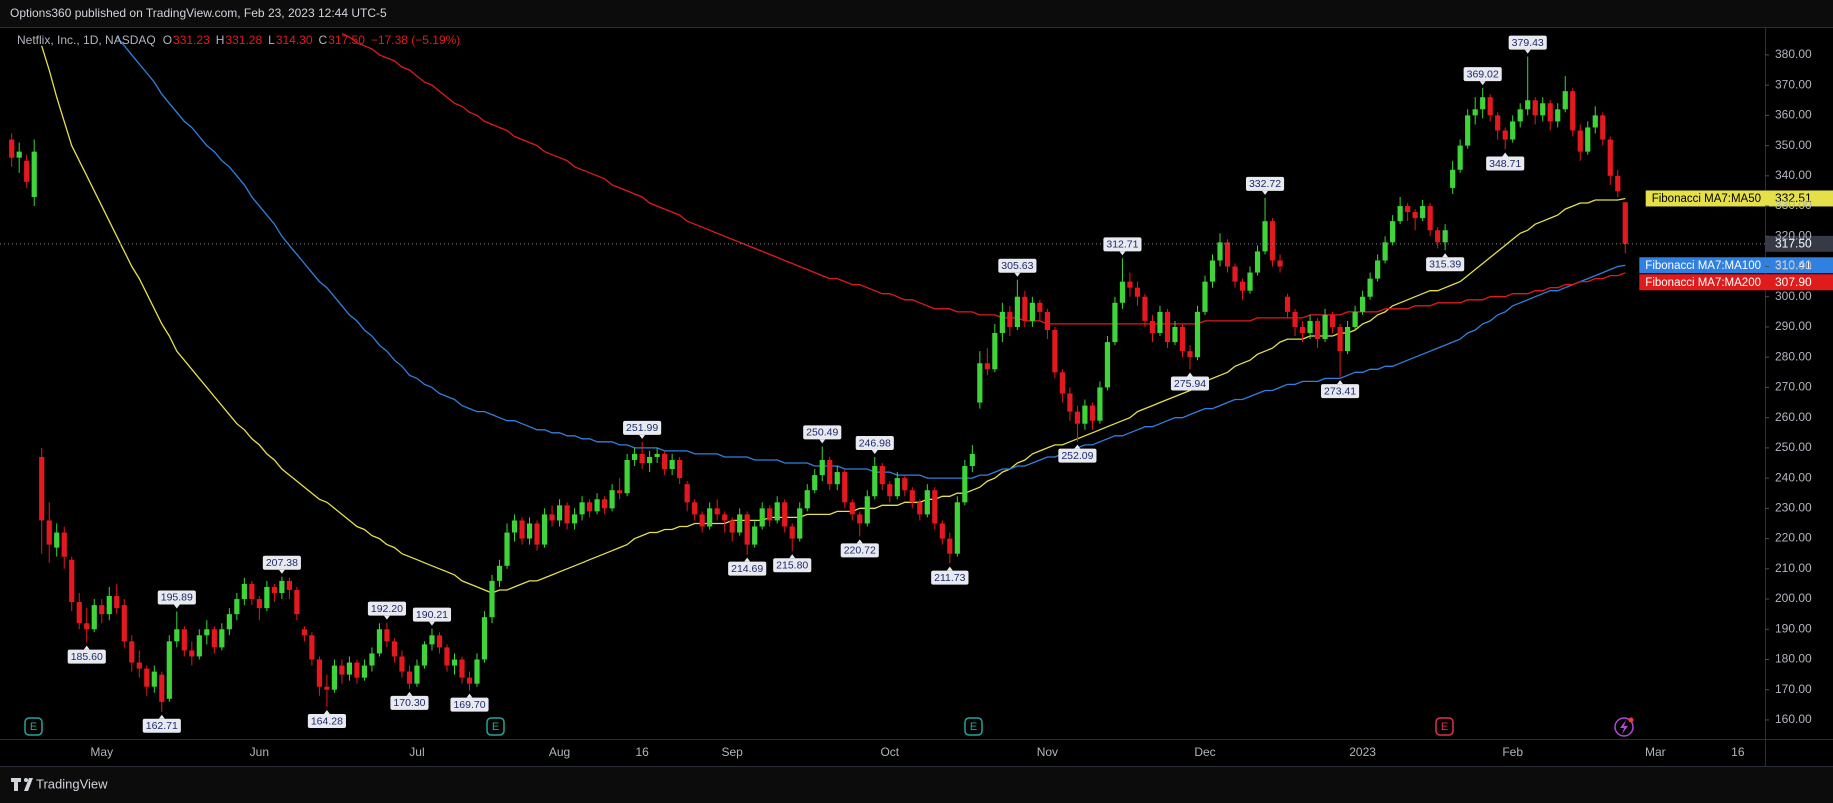 The height and width of the screenshot is (803, 1833). Describe the element at coordinates (1340, 391) in the screenshot. I see `extreme-label-text: 273.41` at that location.